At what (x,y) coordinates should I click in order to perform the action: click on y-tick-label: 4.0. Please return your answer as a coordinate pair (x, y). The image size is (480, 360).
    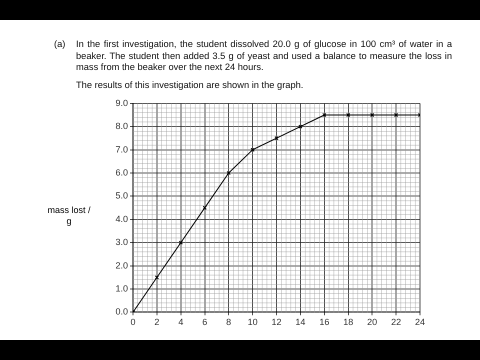
    Looking at the image, I should click on (121, 219).